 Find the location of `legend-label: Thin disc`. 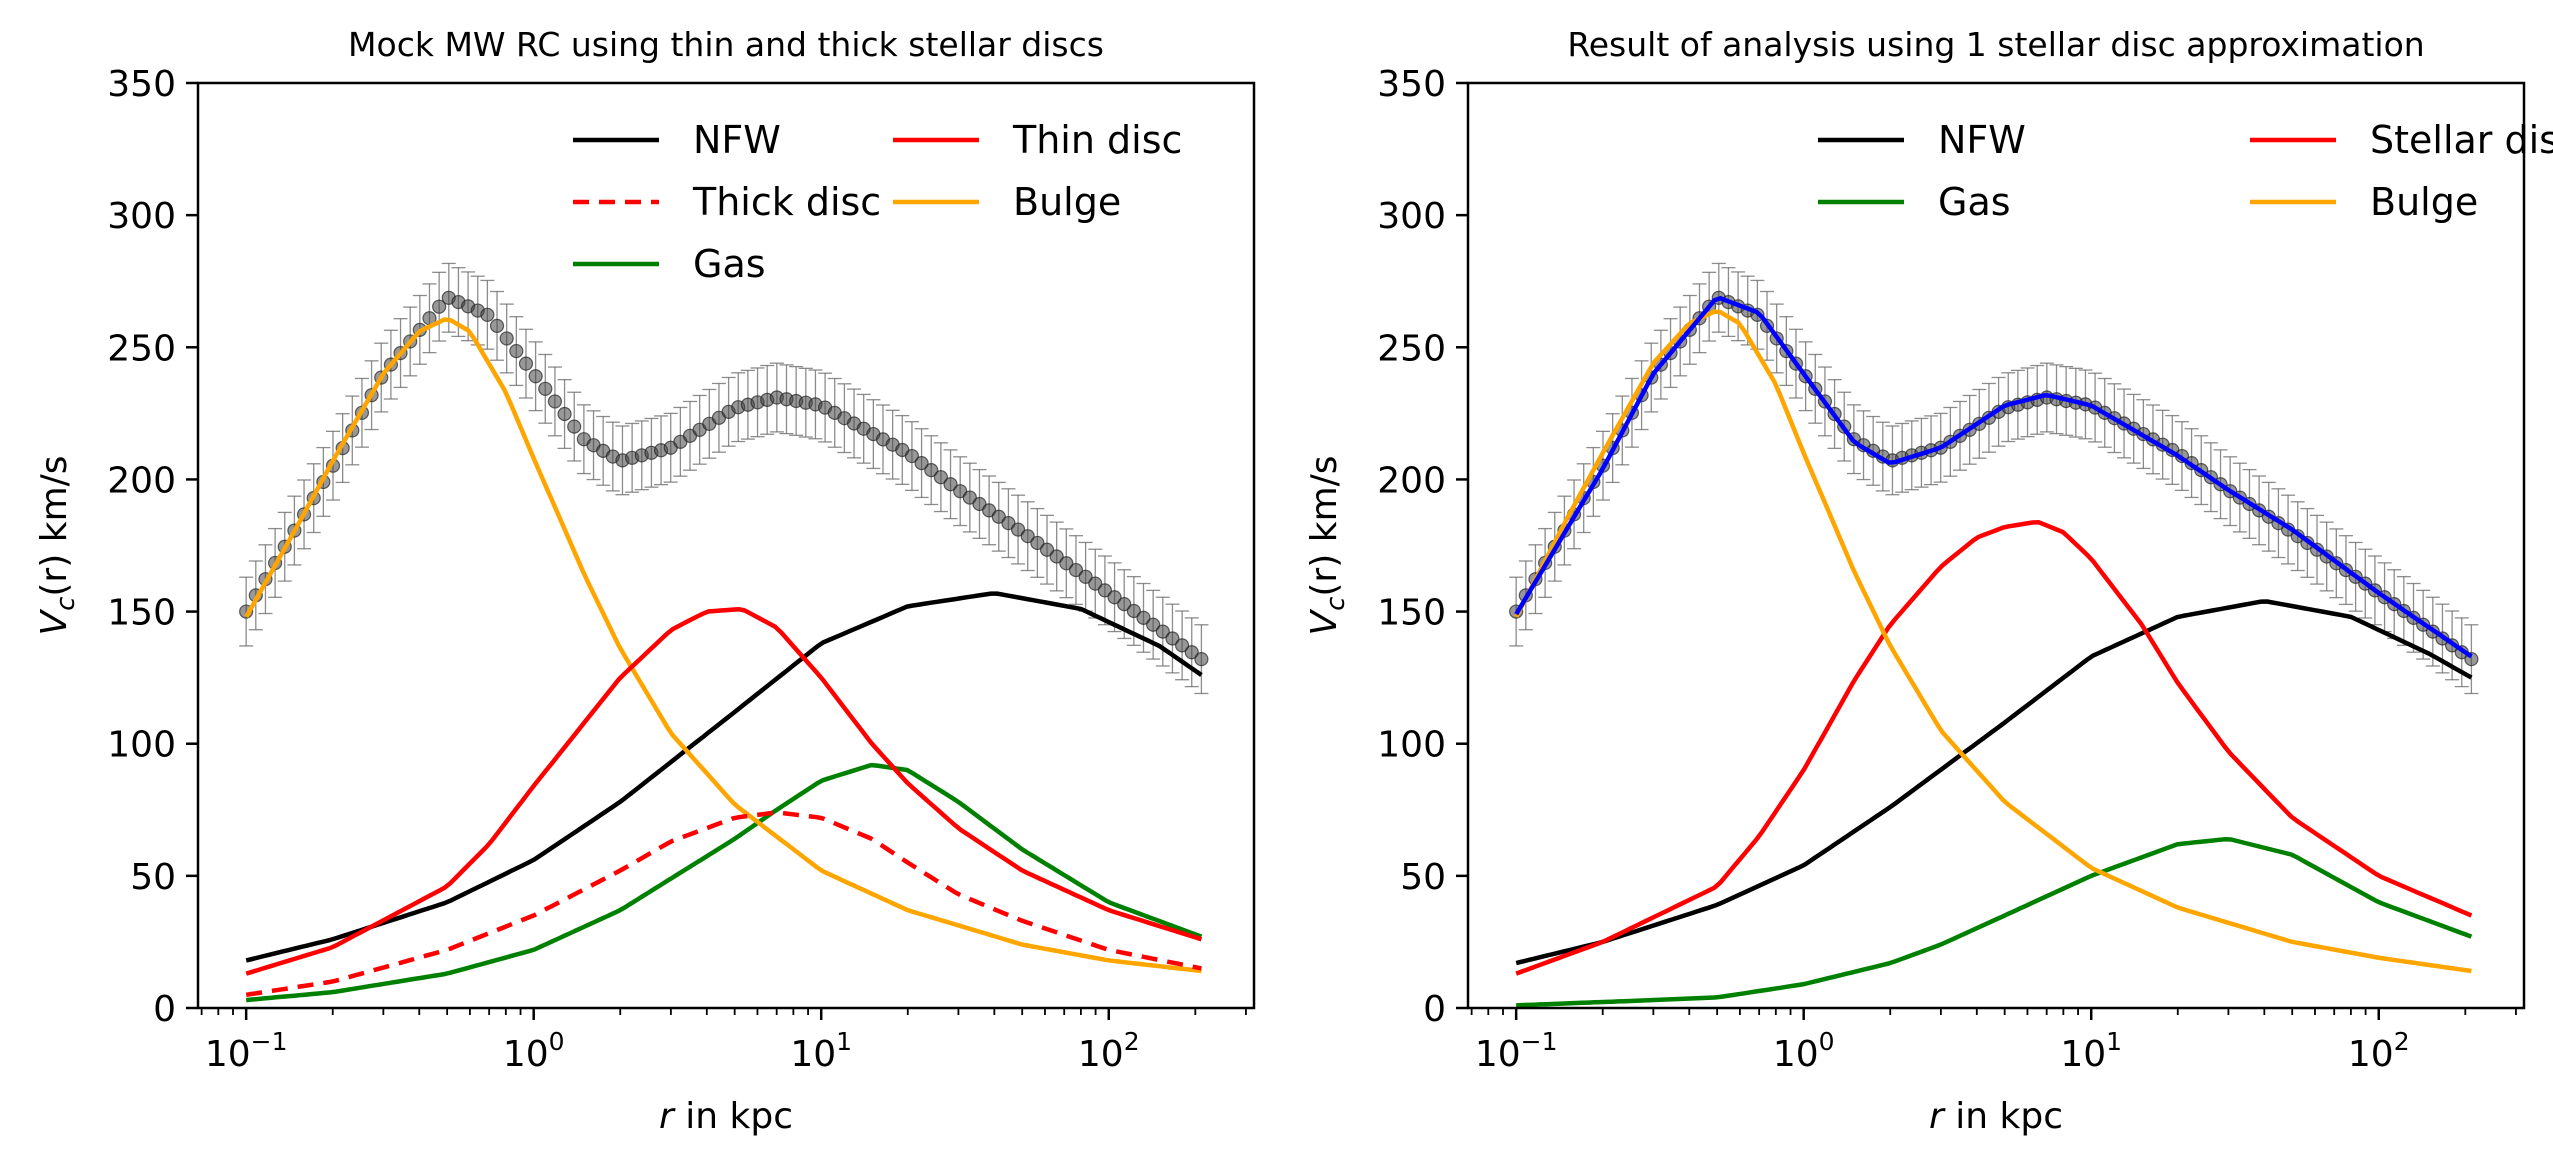

legend-label: Thin disc is located at coordinates (1097, 140).